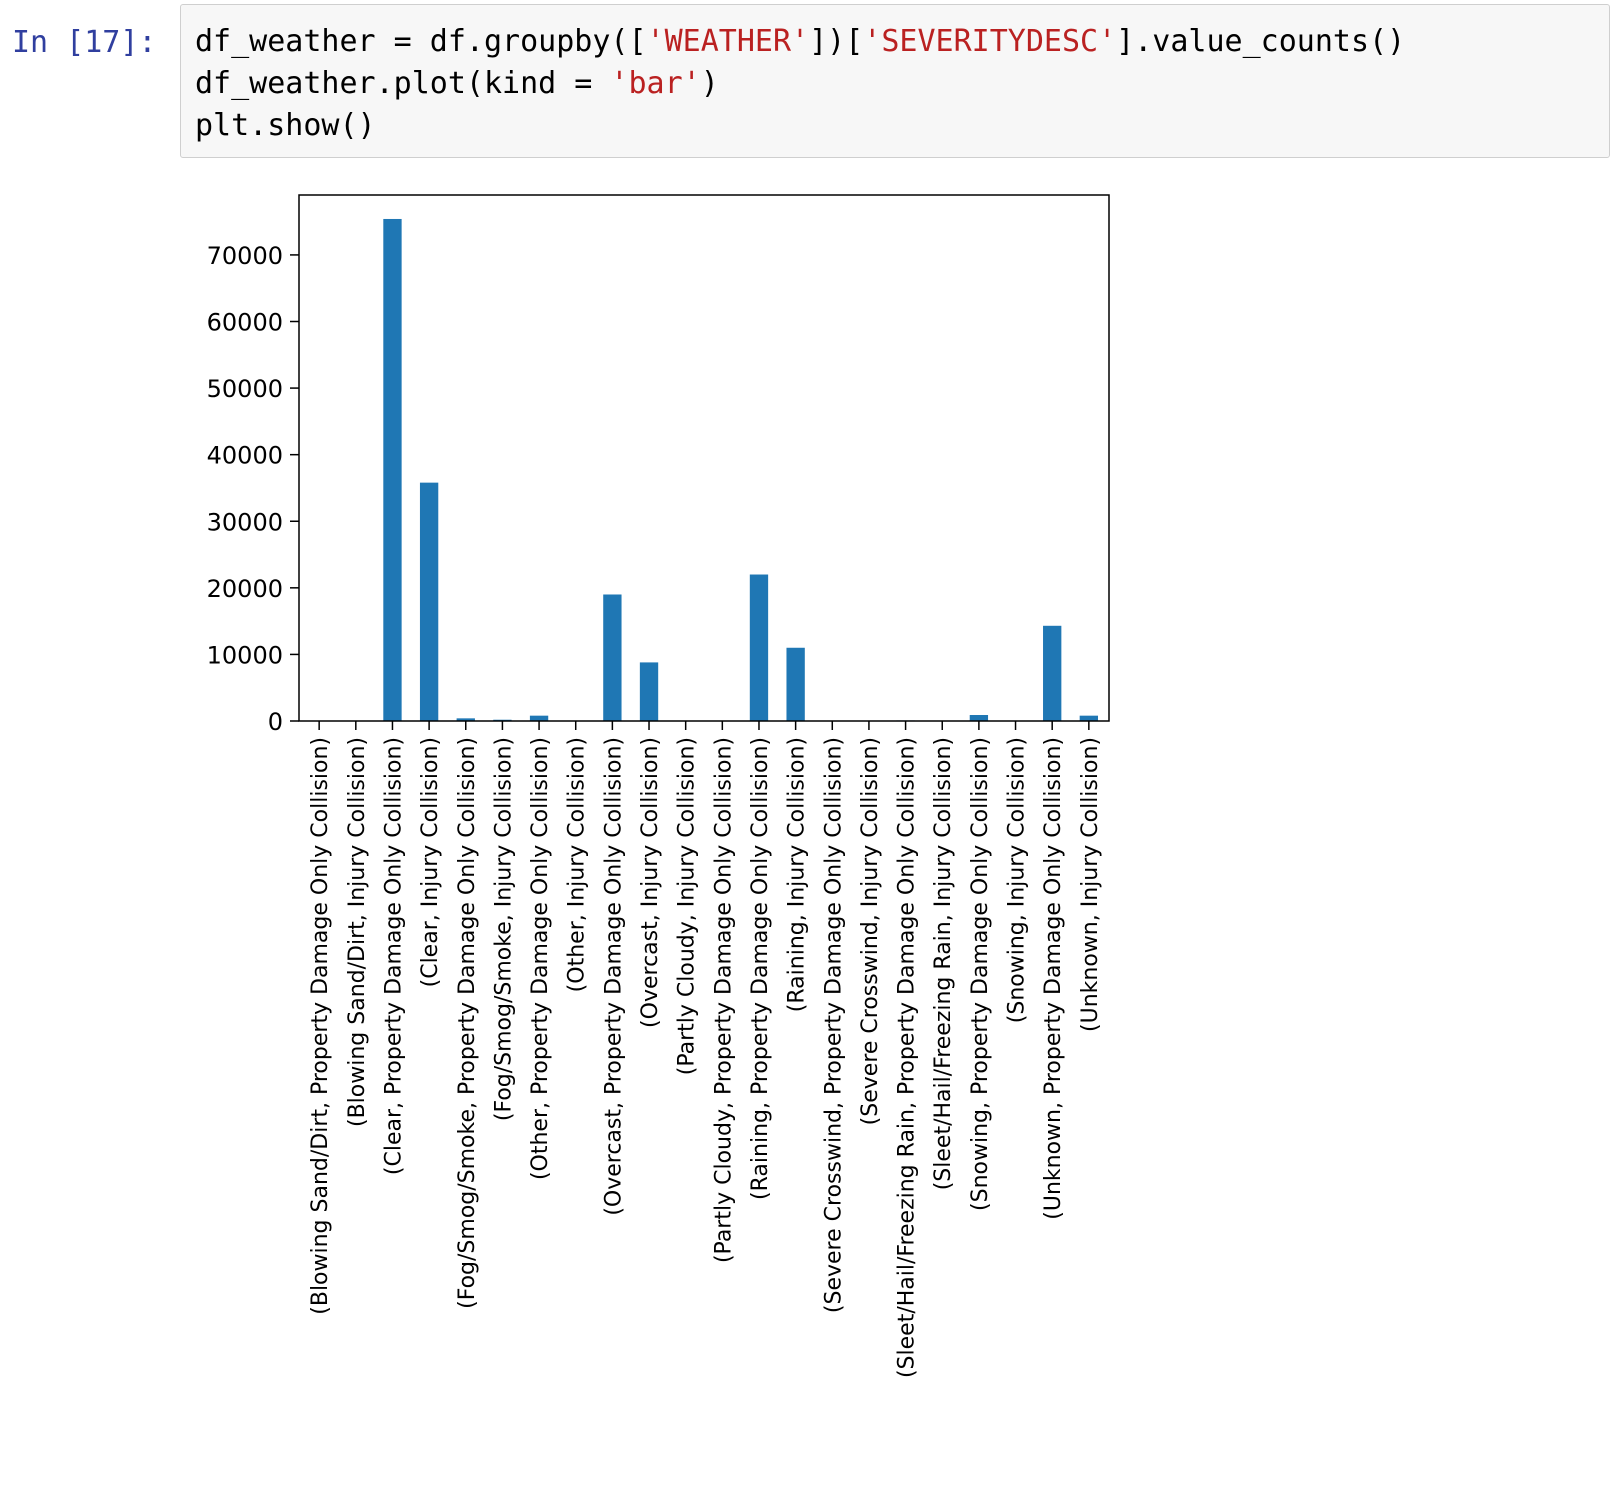  Describe the element at coordinates (245, 323) in the screenshot. I see `y-tick-label: 60000` at that location.